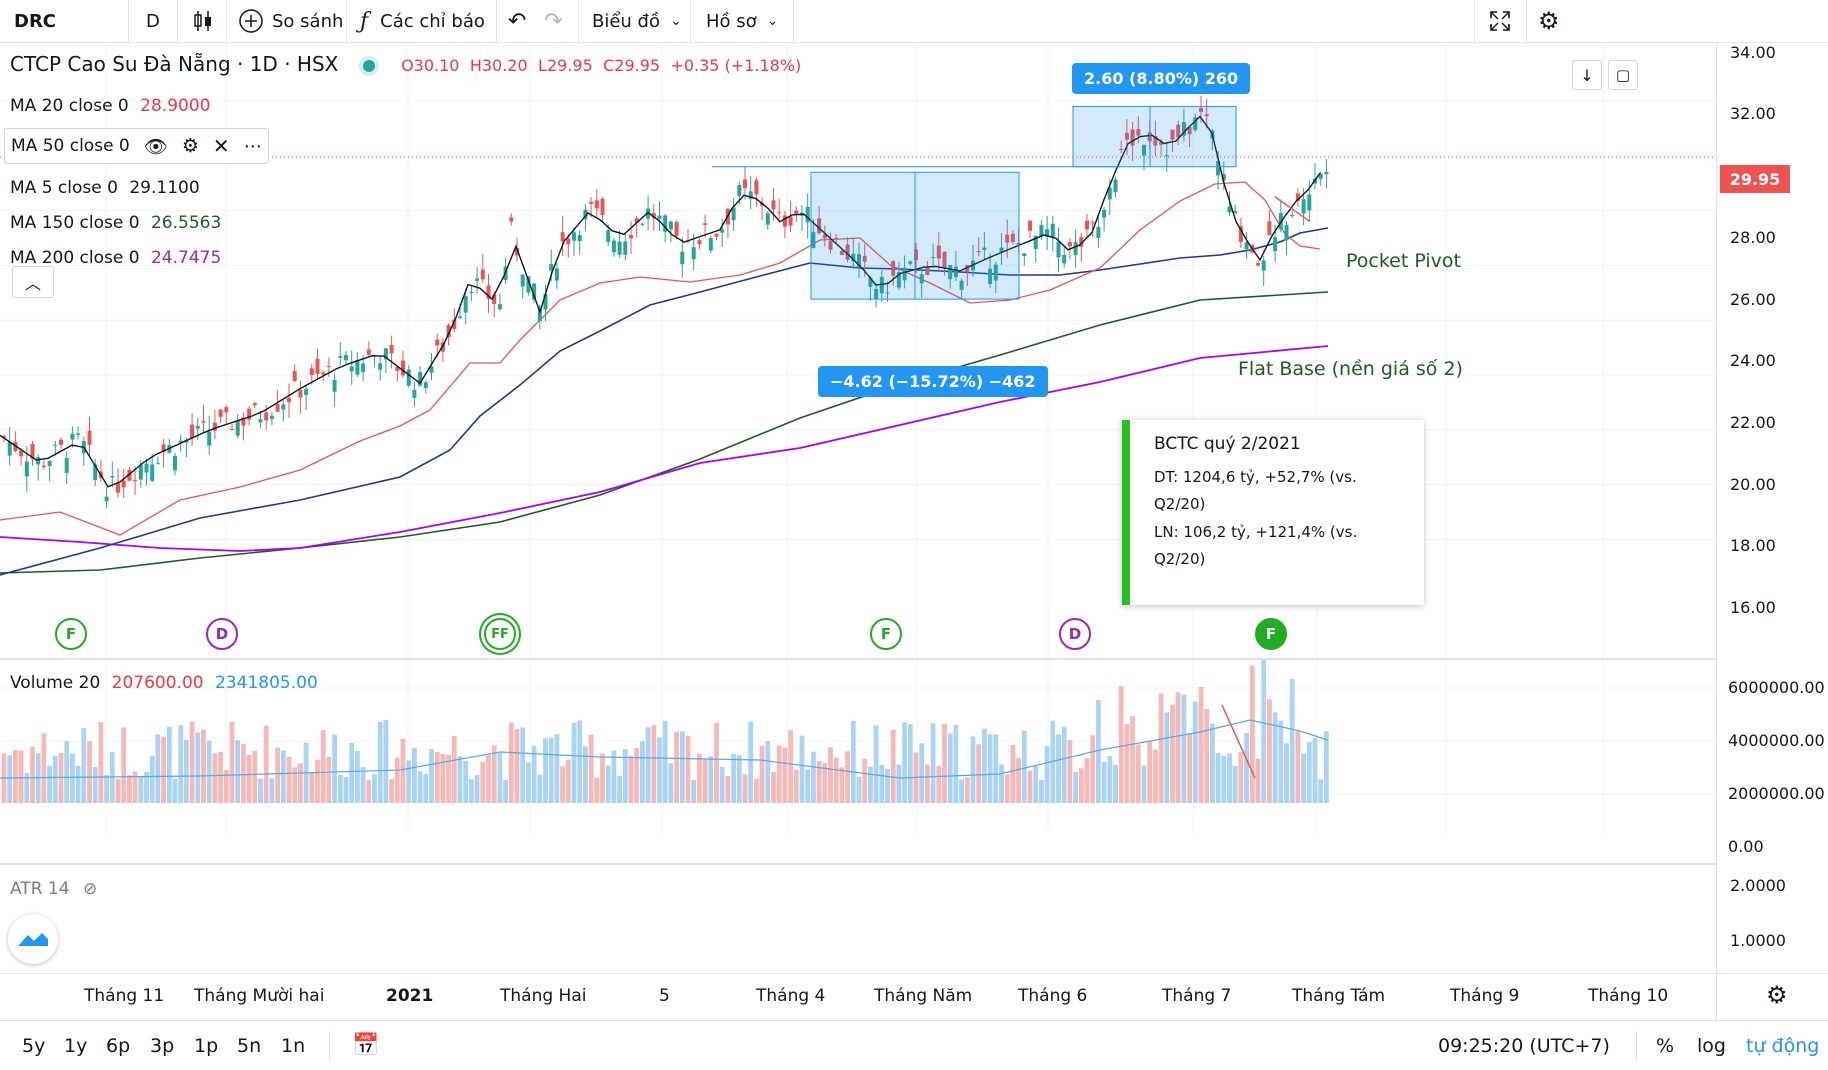  Describe the element at coordinates (366, 1045) in the screenshot. I see `go-to-date-calendar-icon: 📅` at that location.